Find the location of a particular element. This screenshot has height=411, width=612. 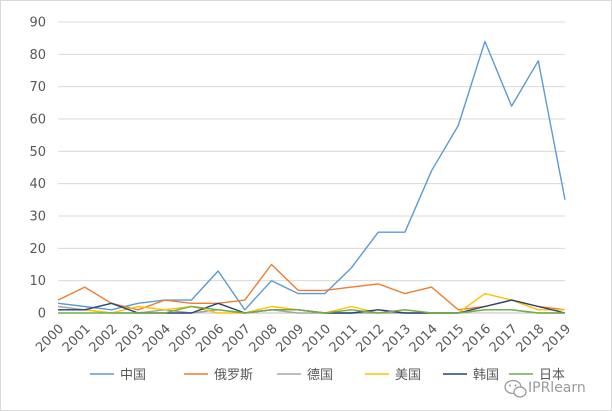

legend-label: 俄罗斯 is located at coordinates (233, 375).